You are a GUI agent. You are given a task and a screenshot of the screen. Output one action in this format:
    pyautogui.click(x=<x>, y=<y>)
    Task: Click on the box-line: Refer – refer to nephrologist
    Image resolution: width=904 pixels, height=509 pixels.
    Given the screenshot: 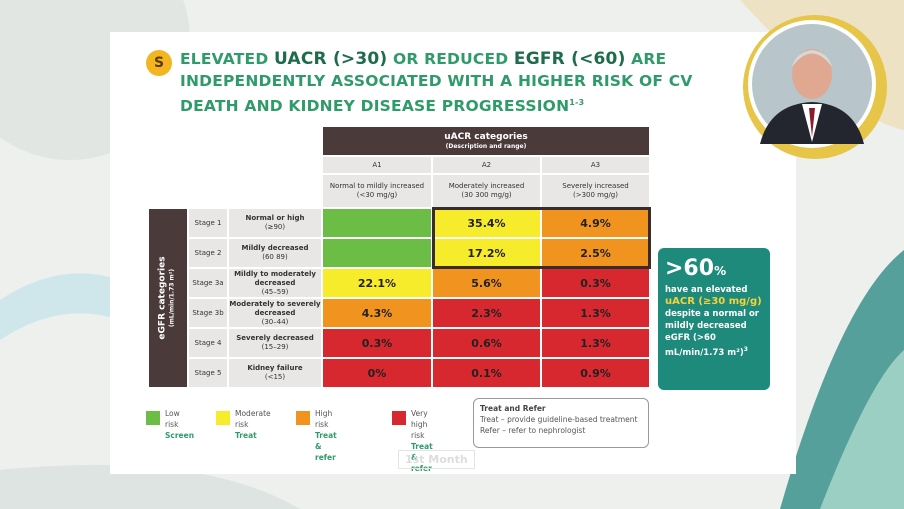 What is the action you would take?
    pyautogui.click(x=533, y=430)
    